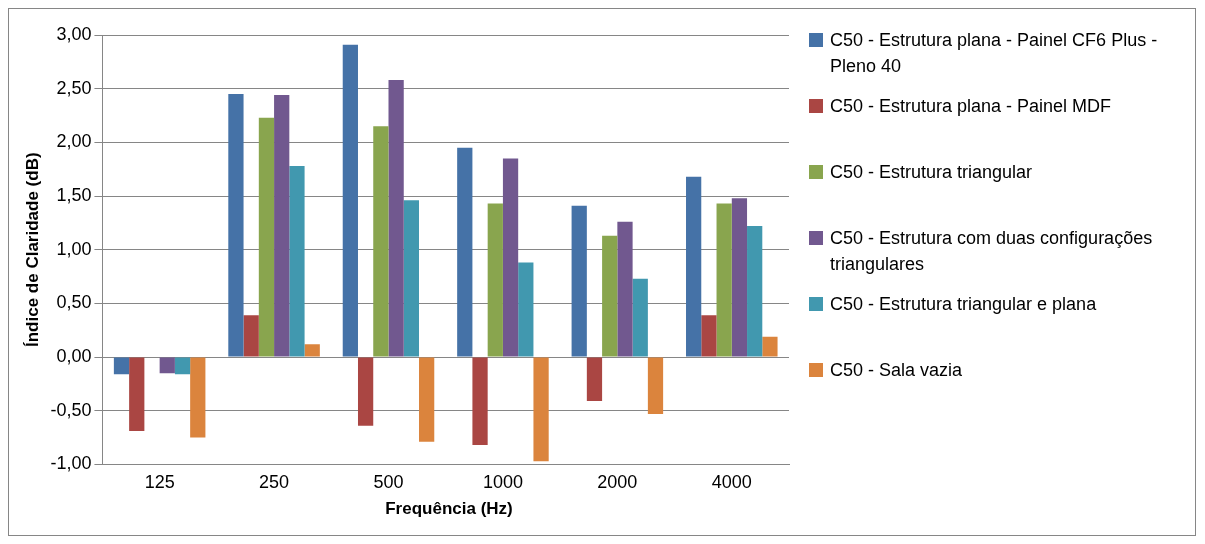 The width and height of the screenshot is (1205, 544). I want to click on legend-label: C50 - Estrutura plana - Painel CF6 Plus - Pleno 40, so click(994, 53).